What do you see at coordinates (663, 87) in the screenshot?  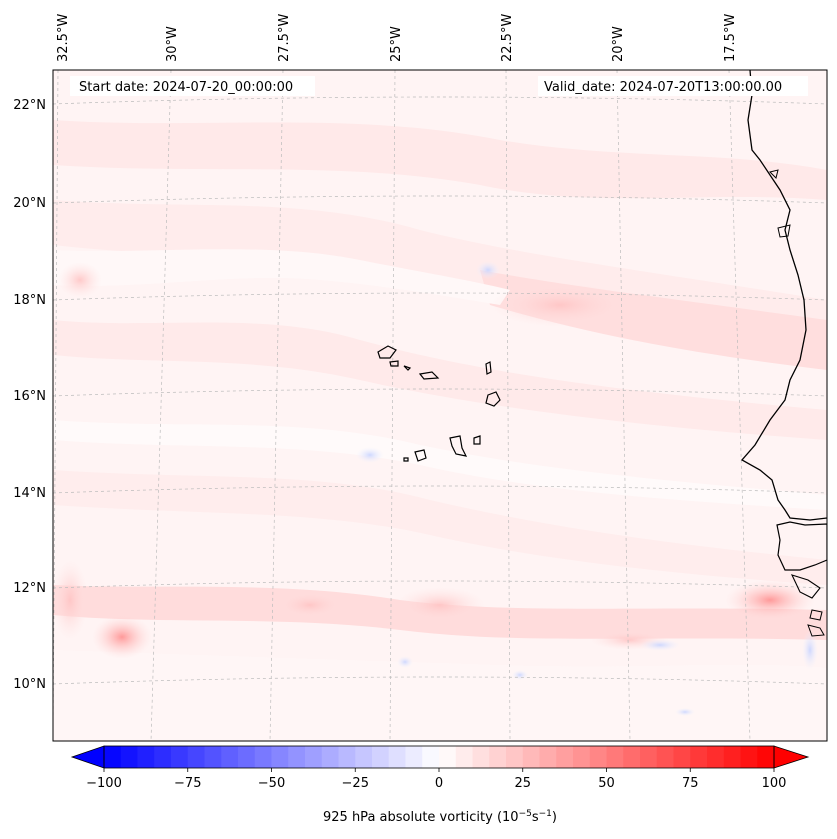 I see `valid-date-label: Valid_date: 2024-07-20T13:00:00.00` at bounding box center [663, 87].